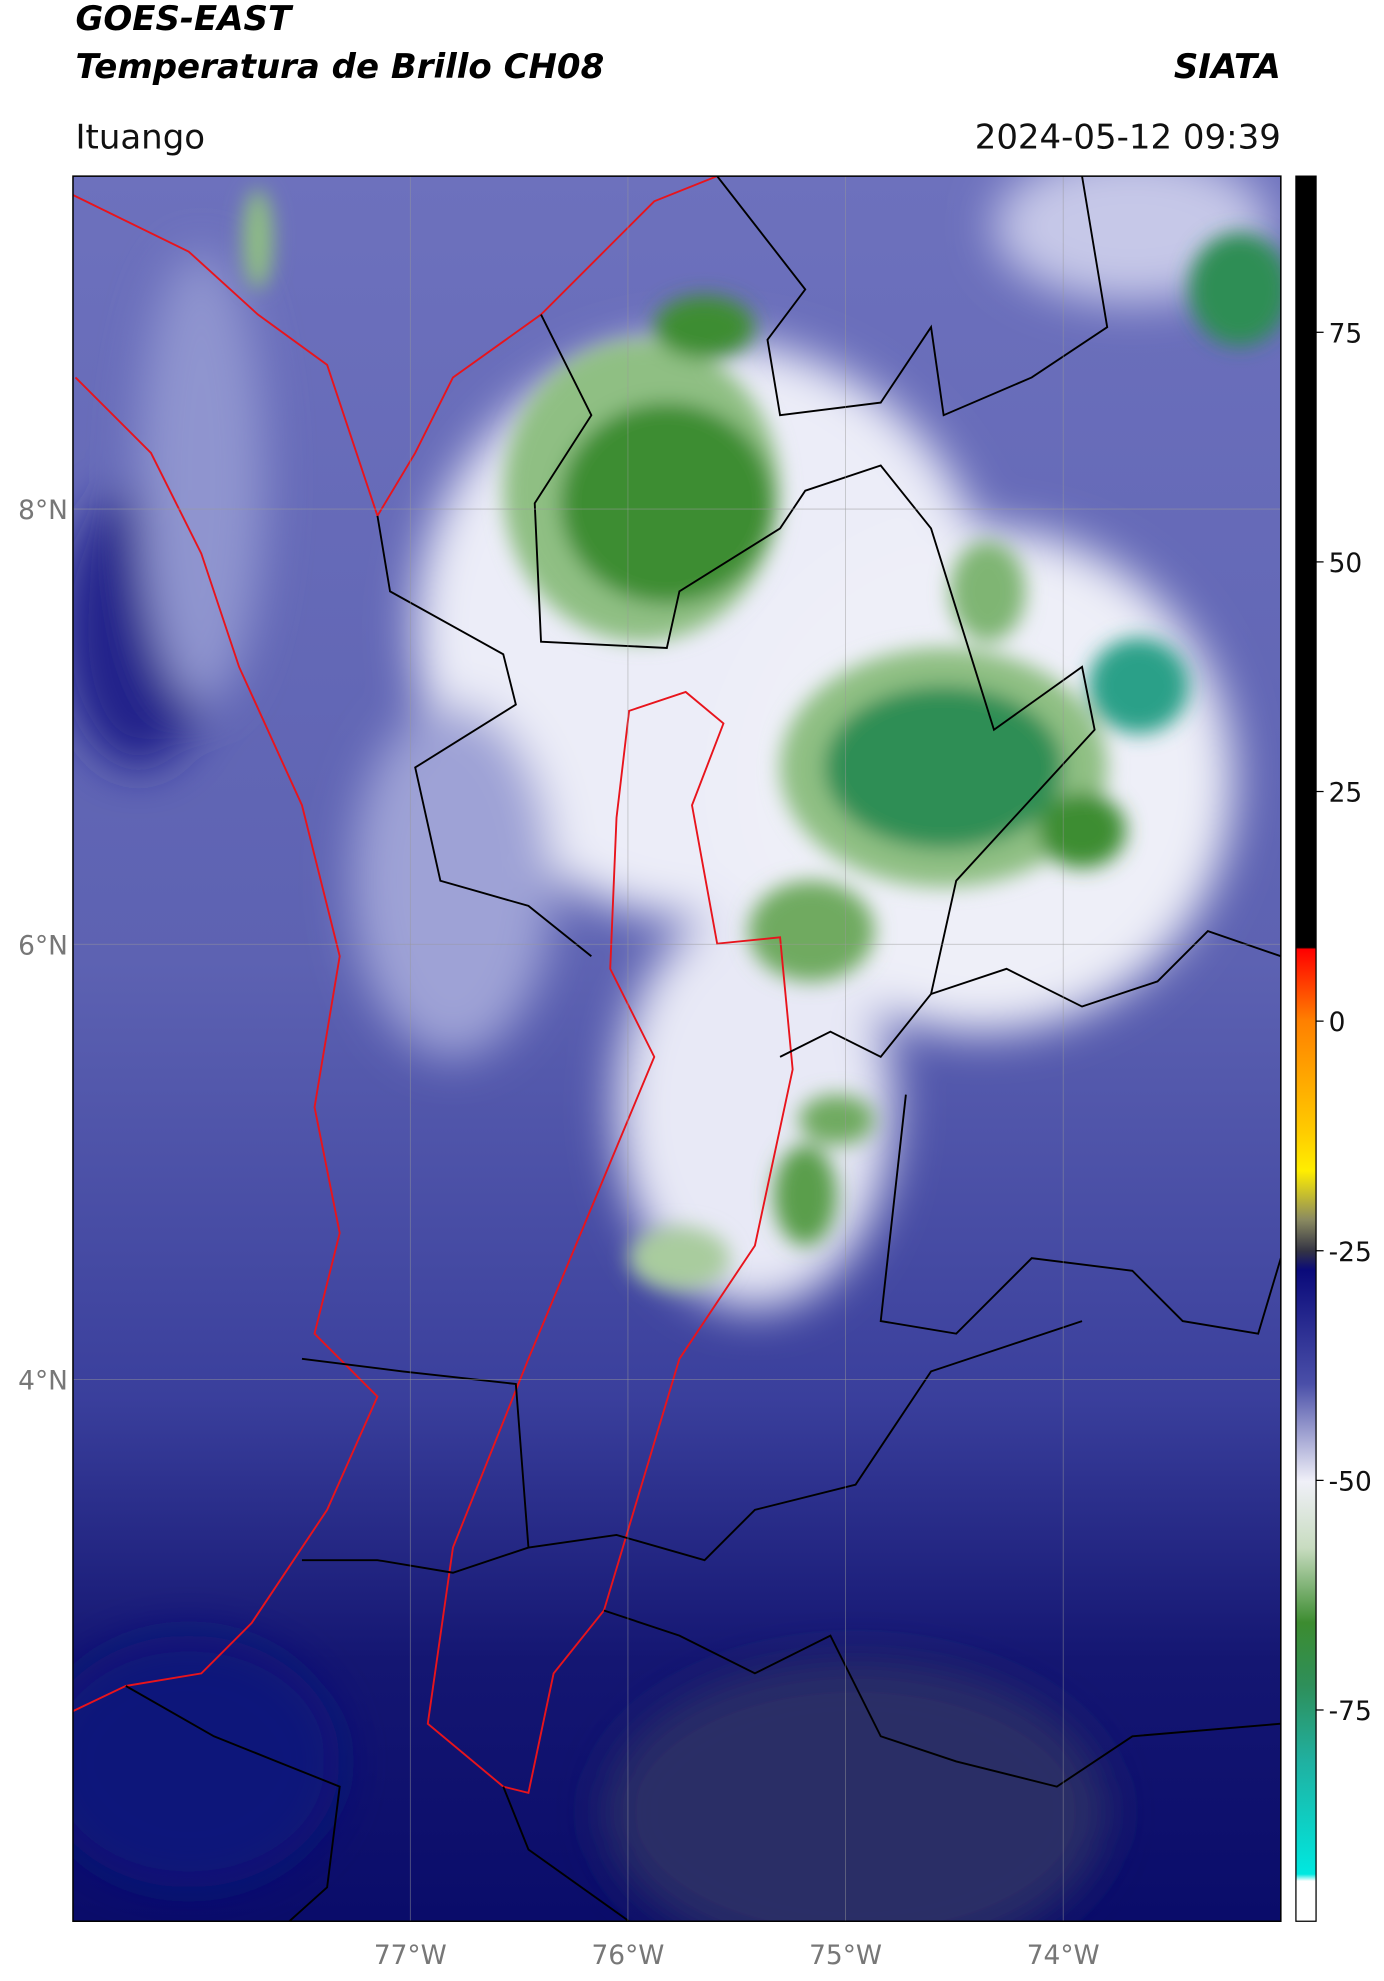  I want to click on x-tick-label: 77°W, so click(410, 1955).